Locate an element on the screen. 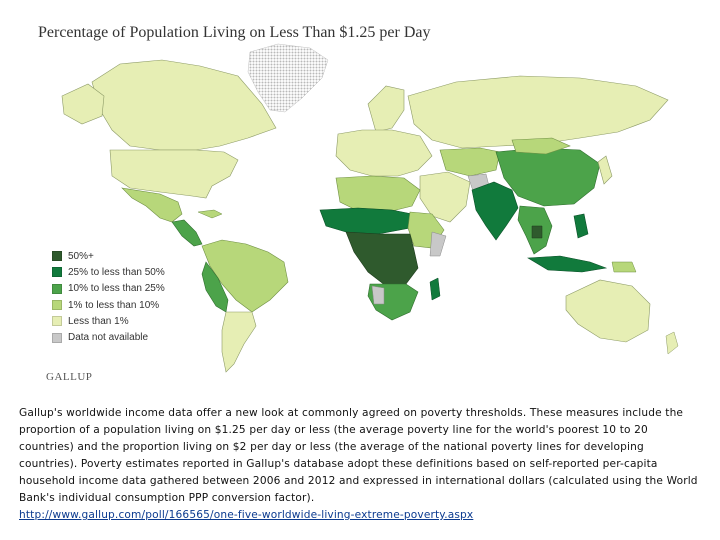 The image size is (720, 540). region-caribbean is located at coordinates (210, 214).